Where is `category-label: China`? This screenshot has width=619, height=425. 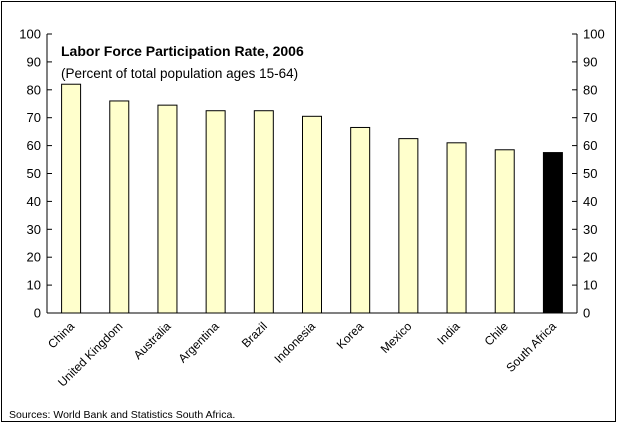
category-label: China is located at coordinates (61, 335).